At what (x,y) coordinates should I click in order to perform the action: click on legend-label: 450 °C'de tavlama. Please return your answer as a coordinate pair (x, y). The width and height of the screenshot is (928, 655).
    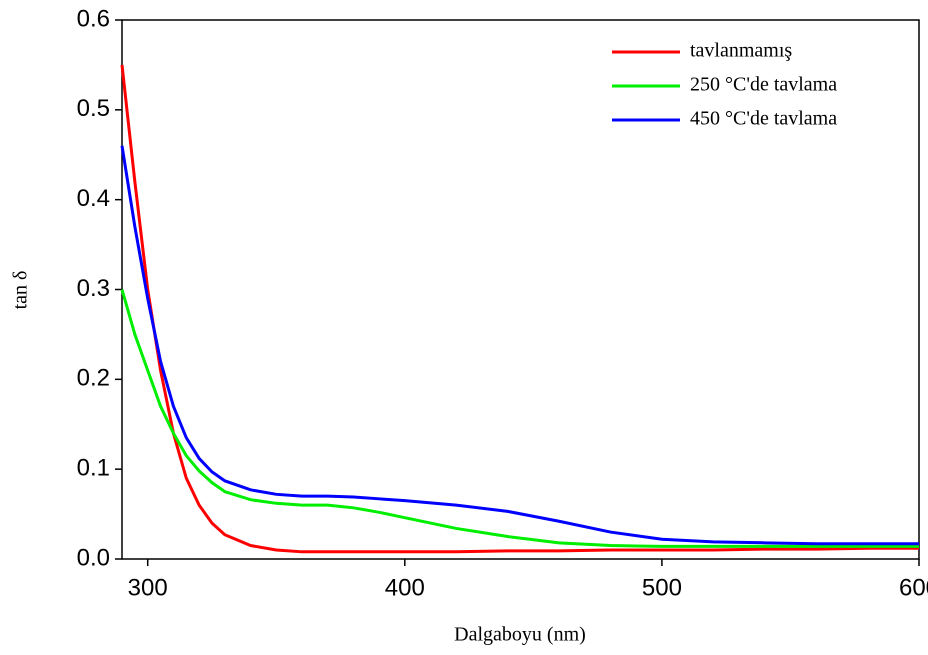
    Looking at the image, I should click on (763, 119).